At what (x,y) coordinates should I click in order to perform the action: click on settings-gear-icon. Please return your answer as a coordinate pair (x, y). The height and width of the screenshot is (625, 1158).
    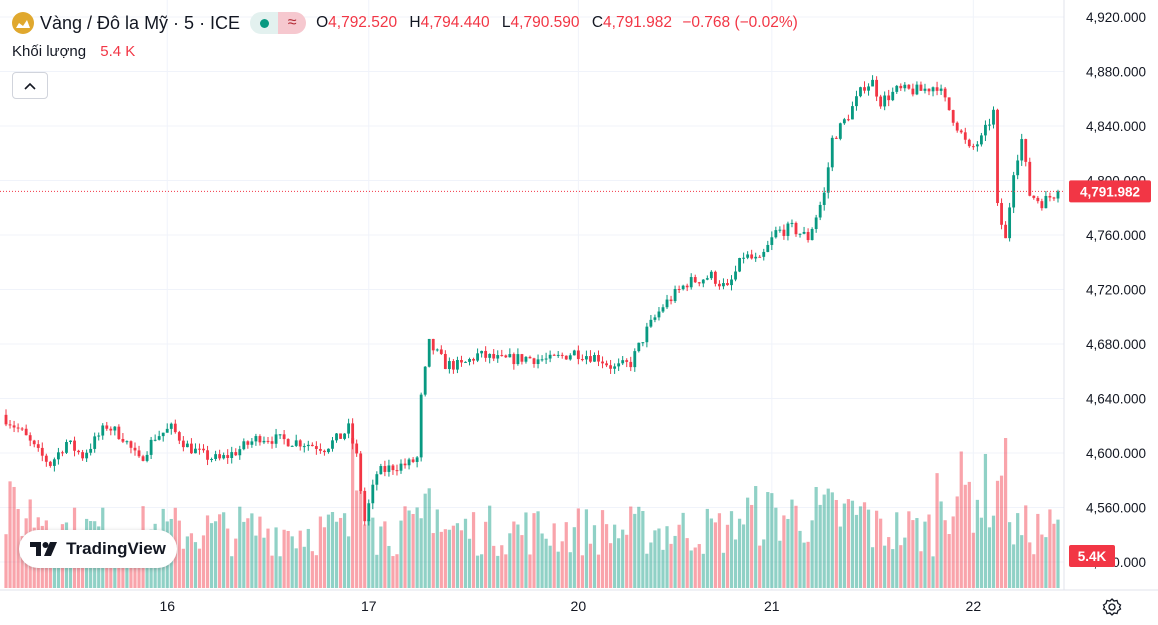
    Looking at the image, I should click on (1112, 607).